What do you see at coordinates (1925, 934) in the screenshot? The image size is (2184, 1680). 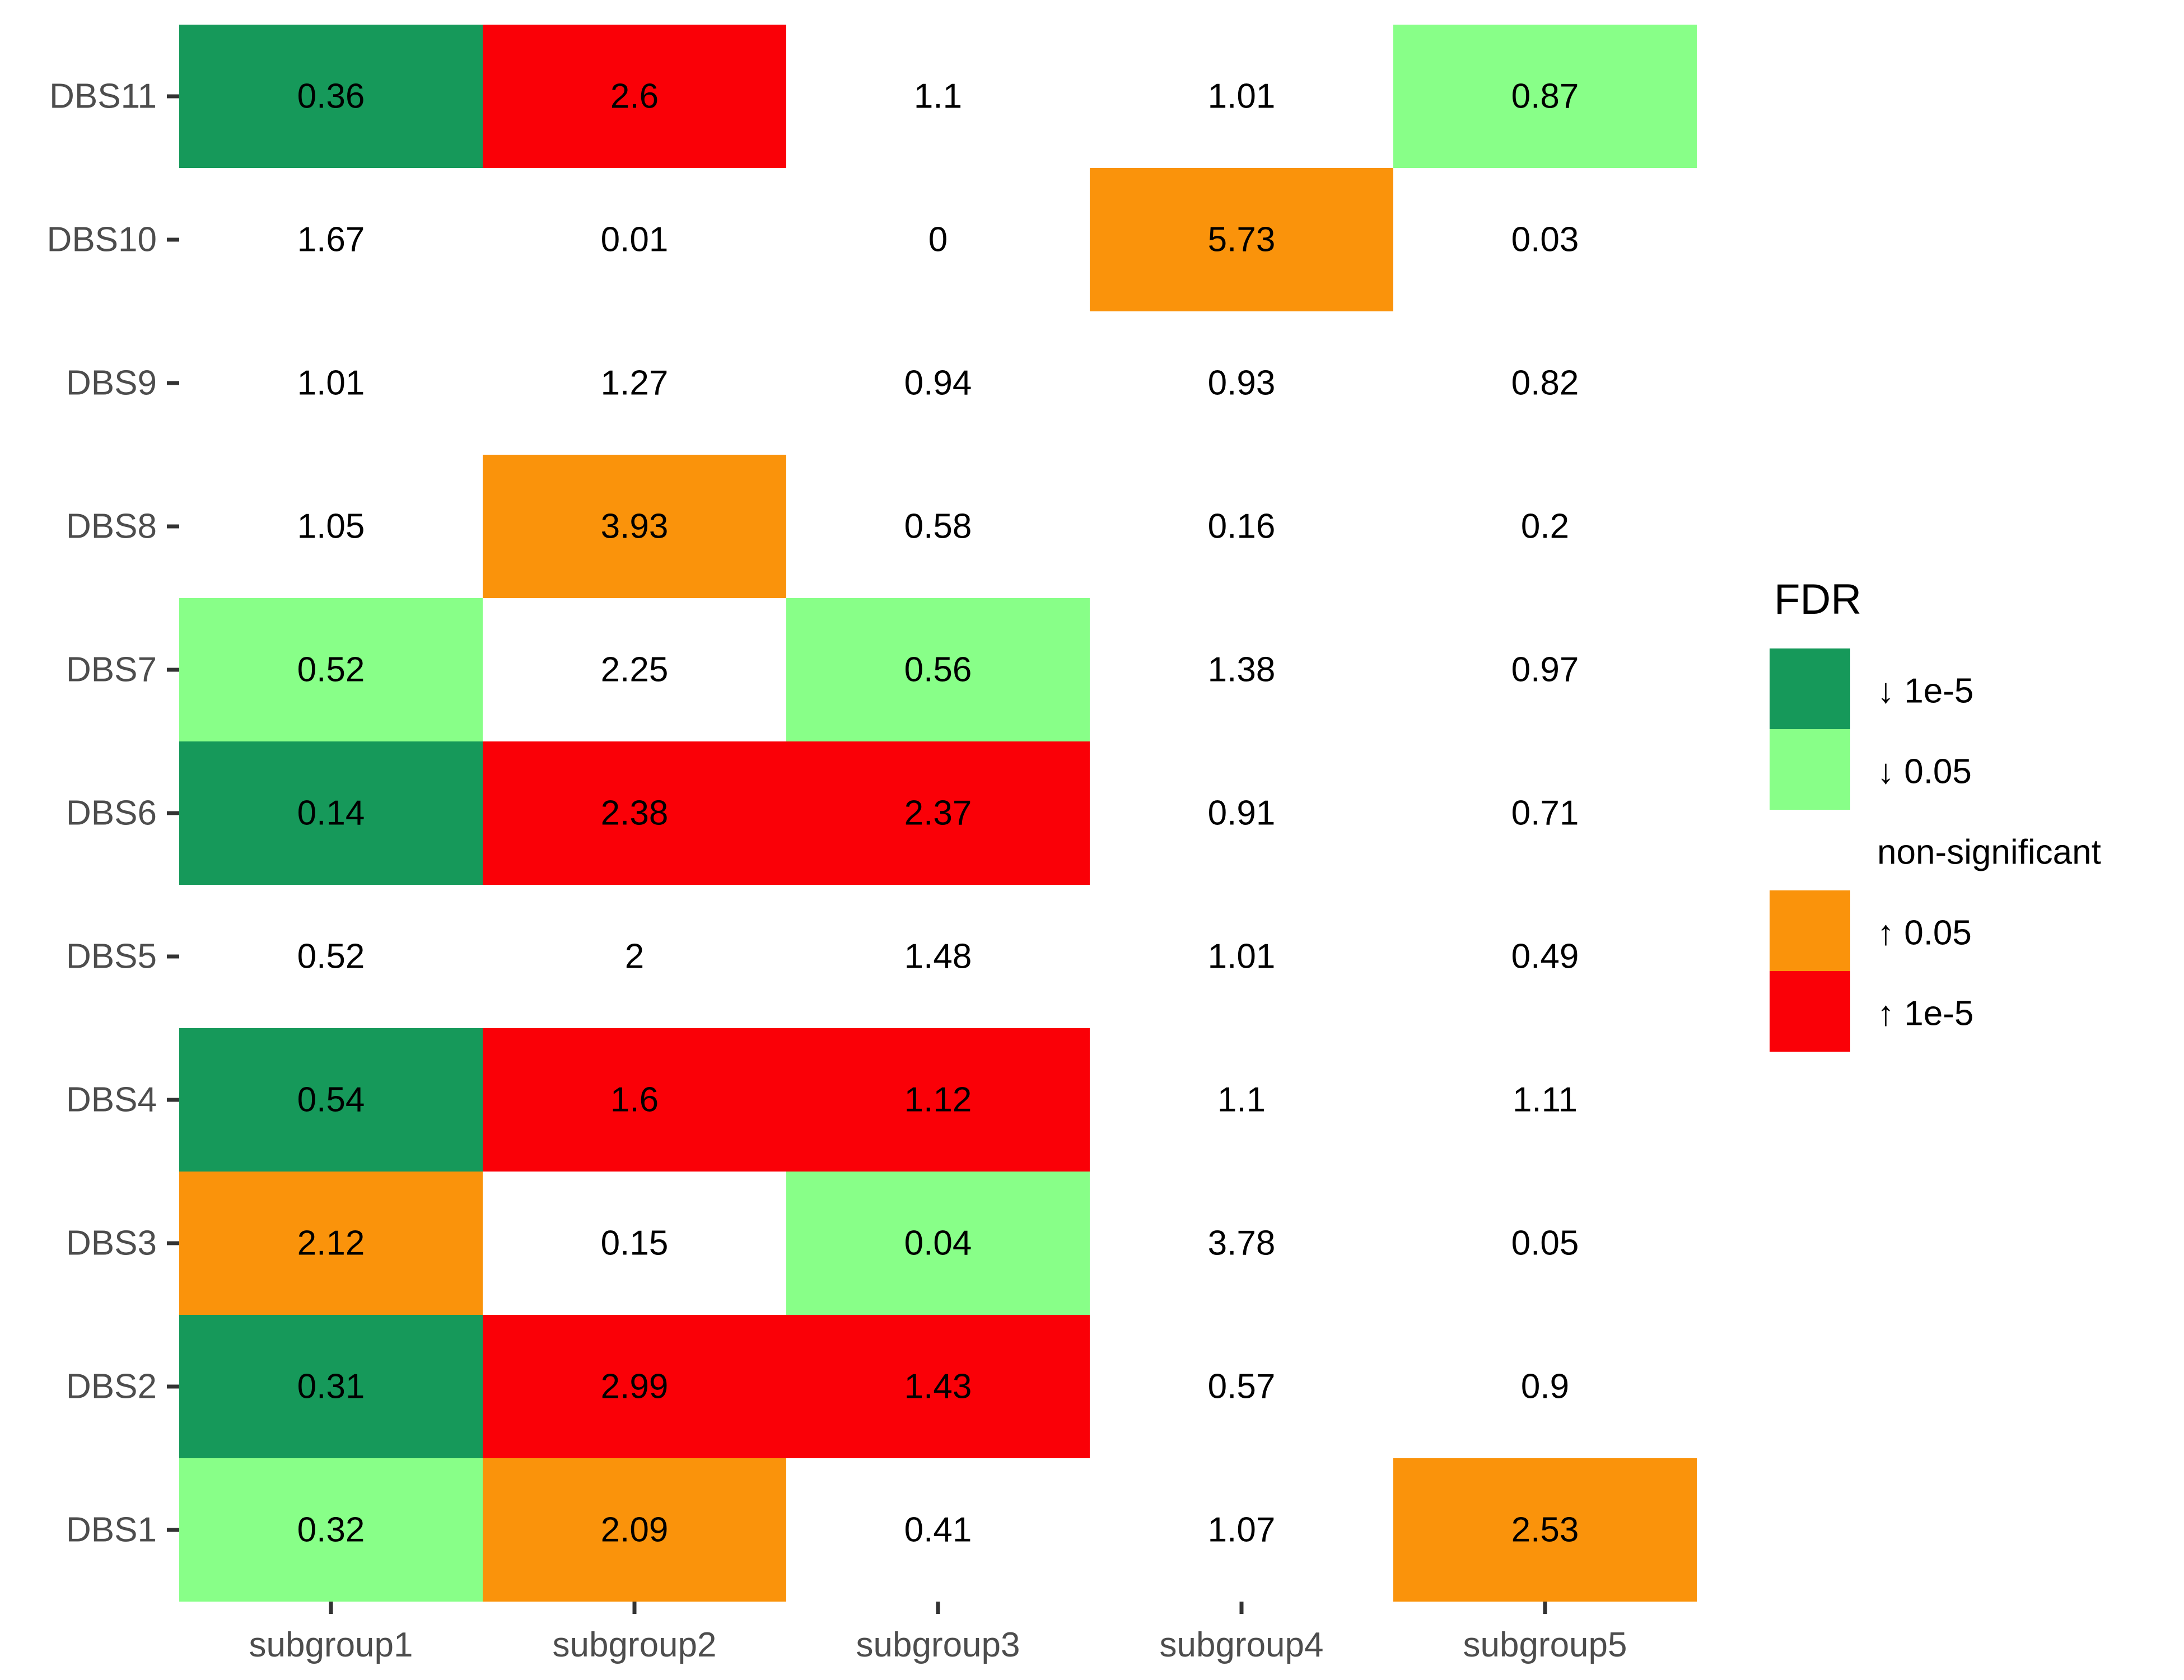 I see `legend-label: ↑ 0.05` at bounding box center [1925, 934].